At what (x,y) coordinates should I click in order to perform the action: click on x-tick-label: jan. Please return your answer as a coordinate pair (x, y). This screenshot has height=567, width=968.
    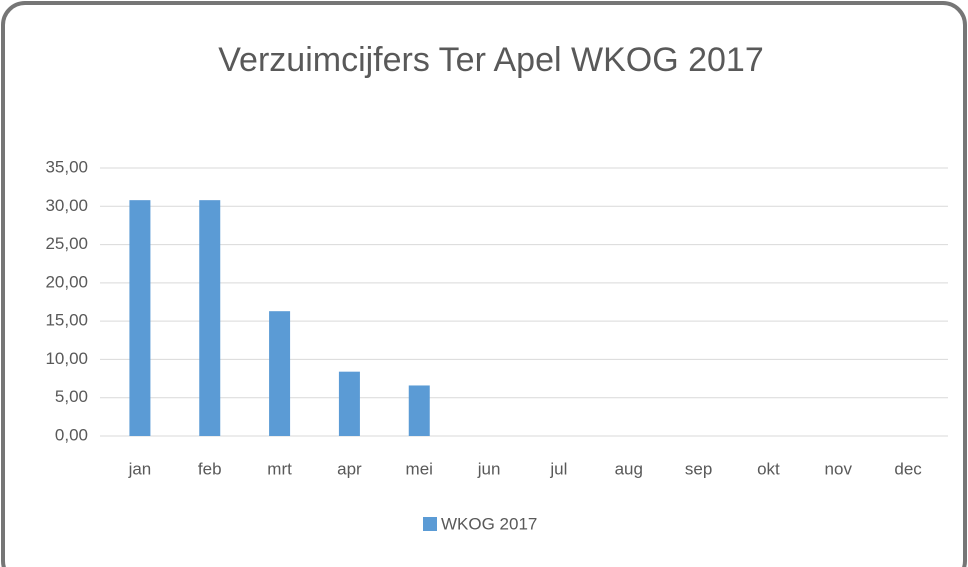
    Looking at the image, I should click on (140, 468).